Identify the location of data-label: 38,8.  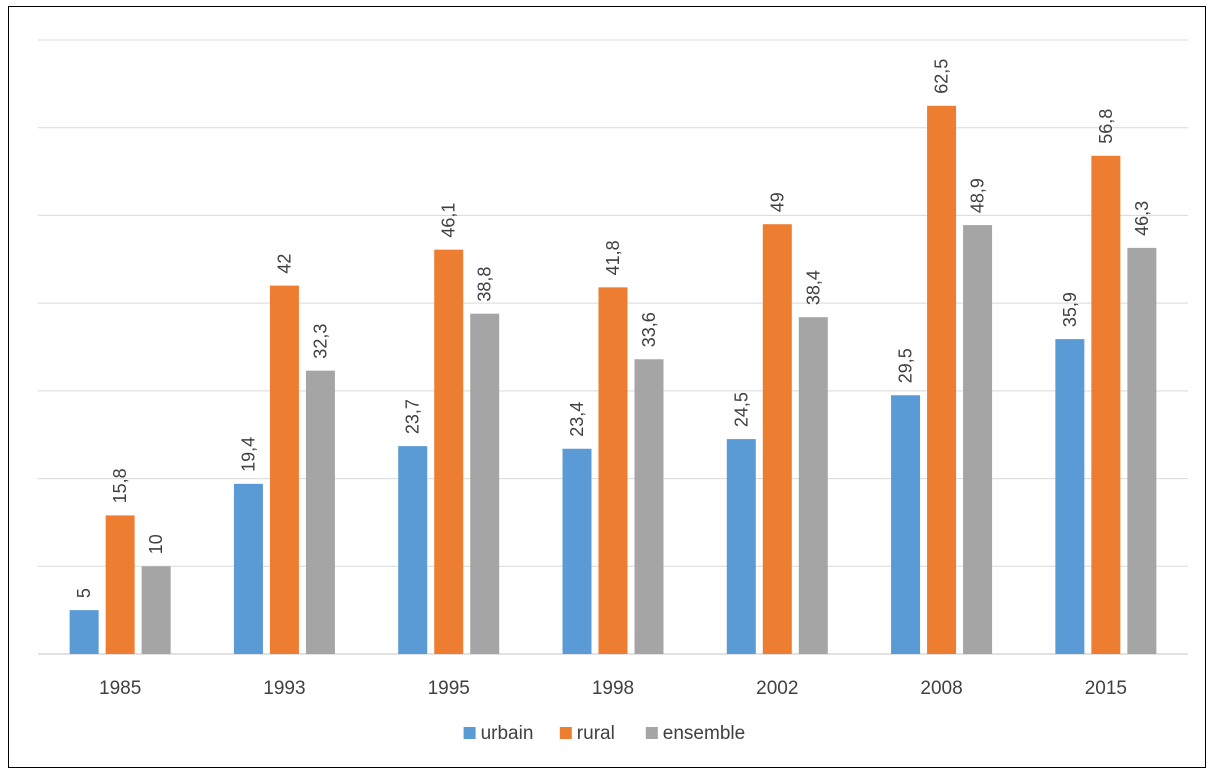
(485, 284).